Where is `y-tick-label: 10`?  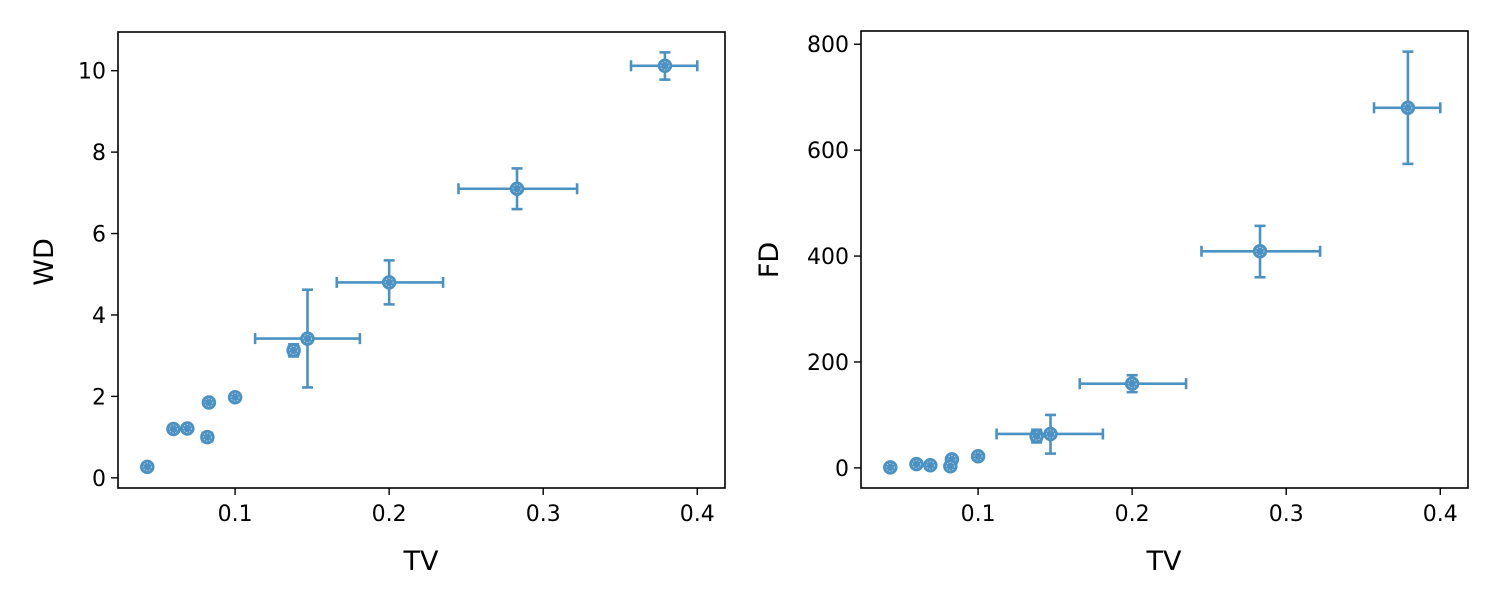
y-tick-label: 10 is located at coordinates (92, 72).